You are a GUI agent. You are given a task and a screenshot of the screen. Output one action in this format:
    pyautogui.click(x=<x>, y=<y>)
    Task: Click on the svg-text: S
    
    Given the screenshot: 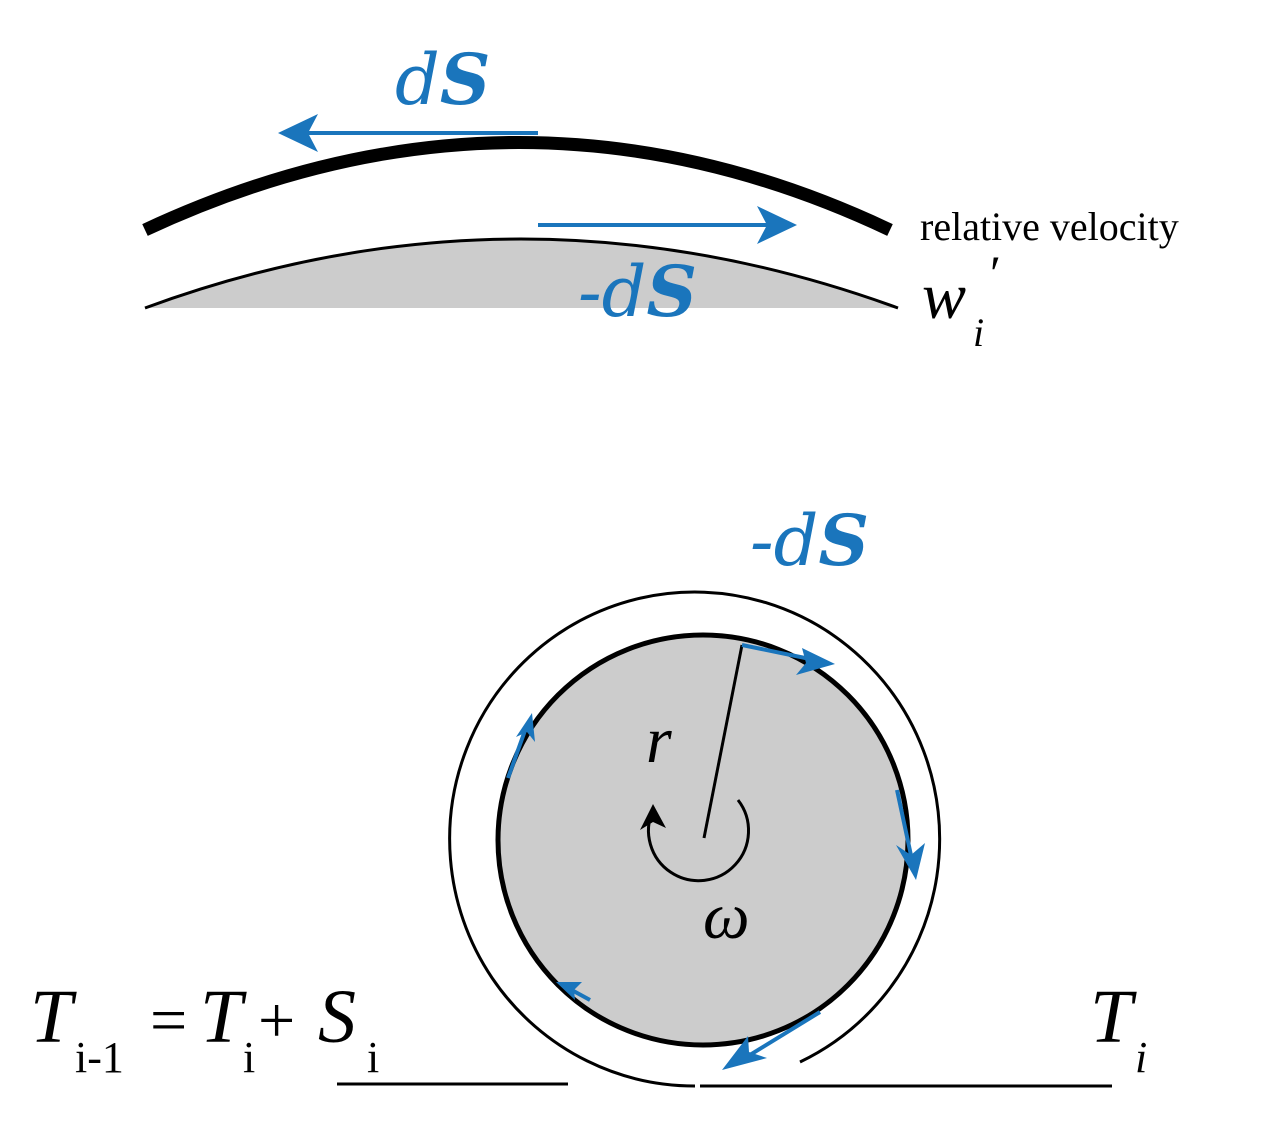 What is the action you would take?
    pyautogui.click(x=337, y=1017)
    